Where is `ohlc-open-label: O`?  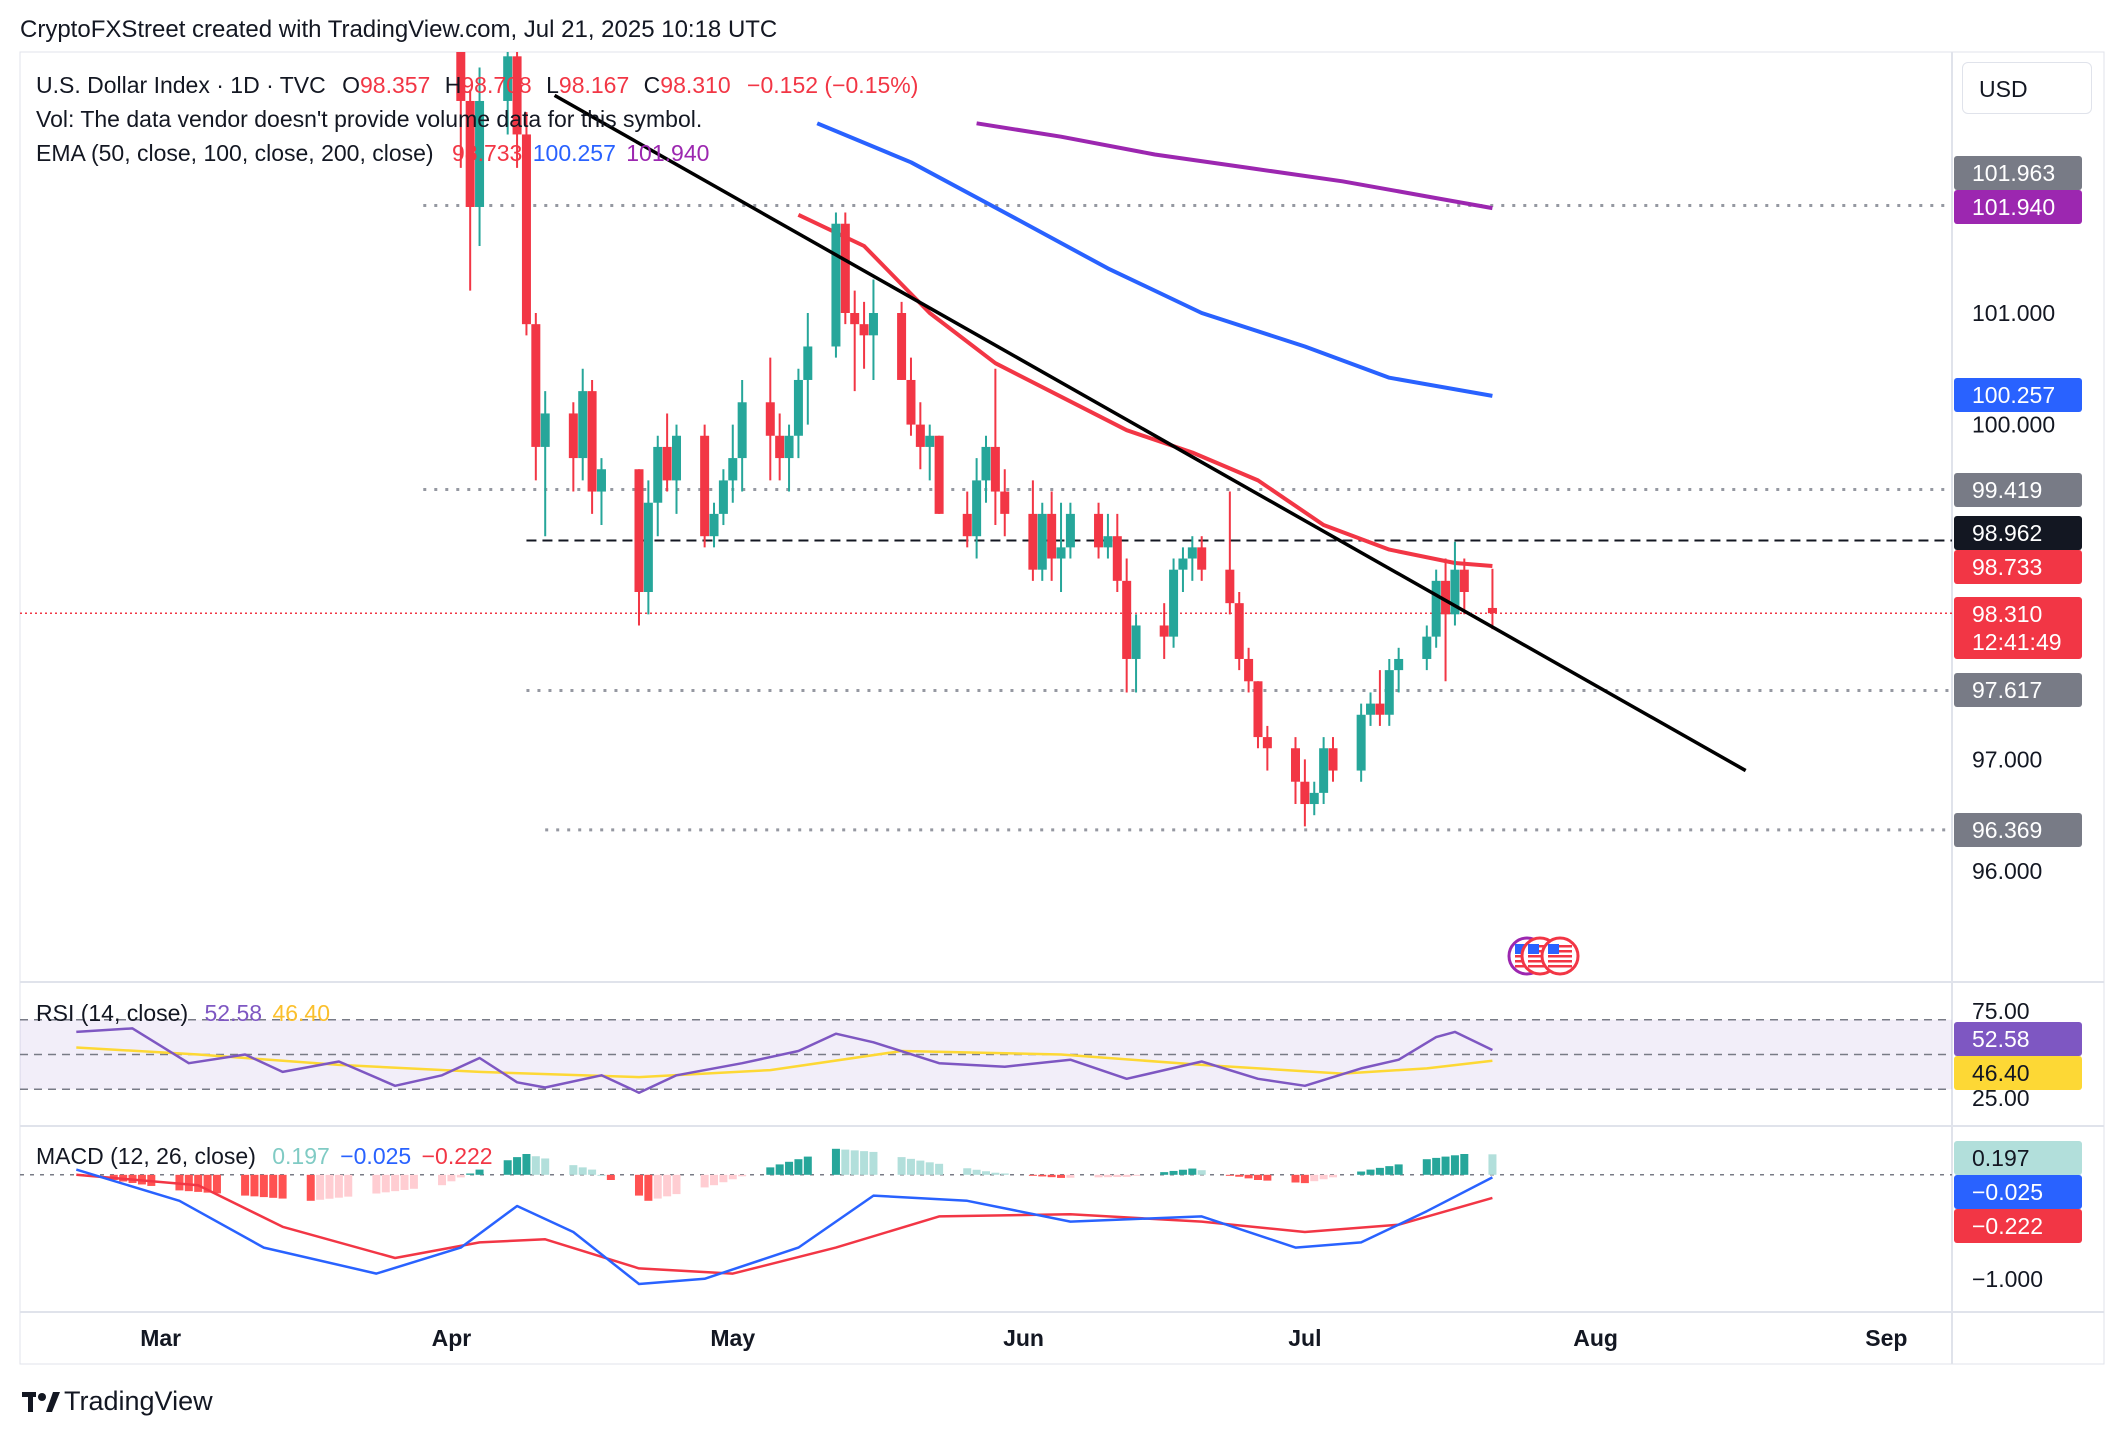 ohlc-open-label: O is located at coordinates (351, 85).